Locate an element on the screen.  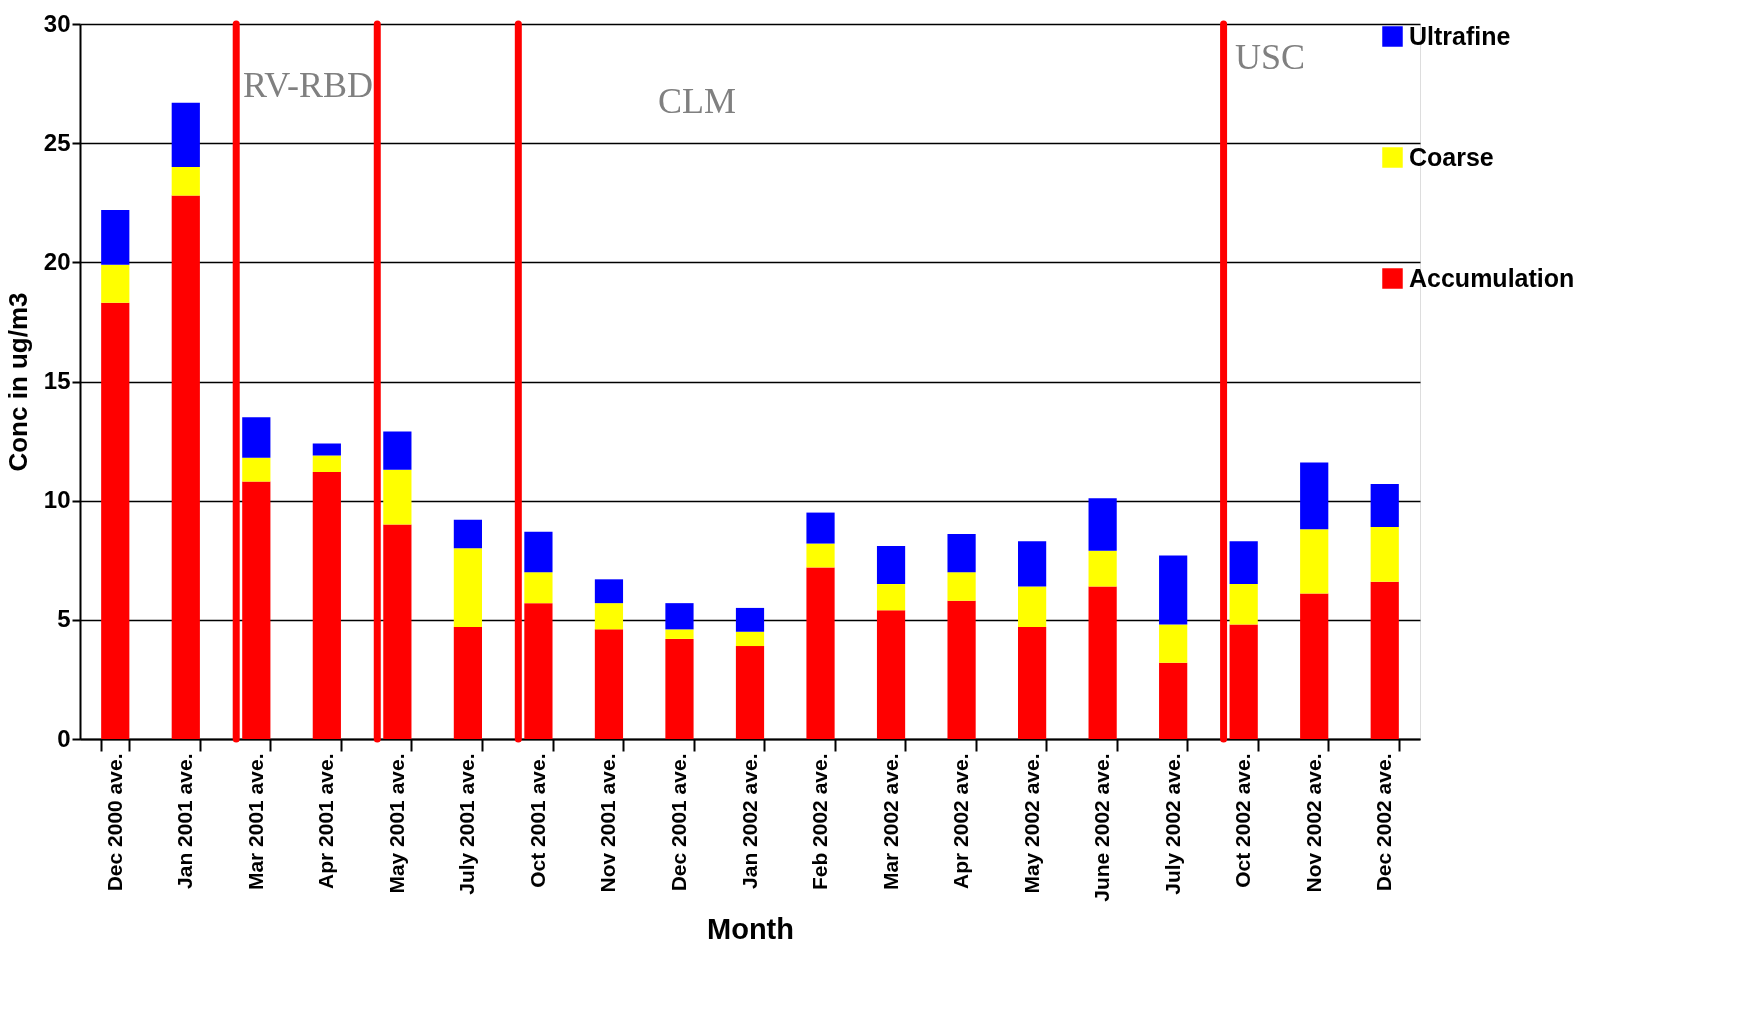
x-tick-label: July 2001 ave. is located at coordinates (467, 824).